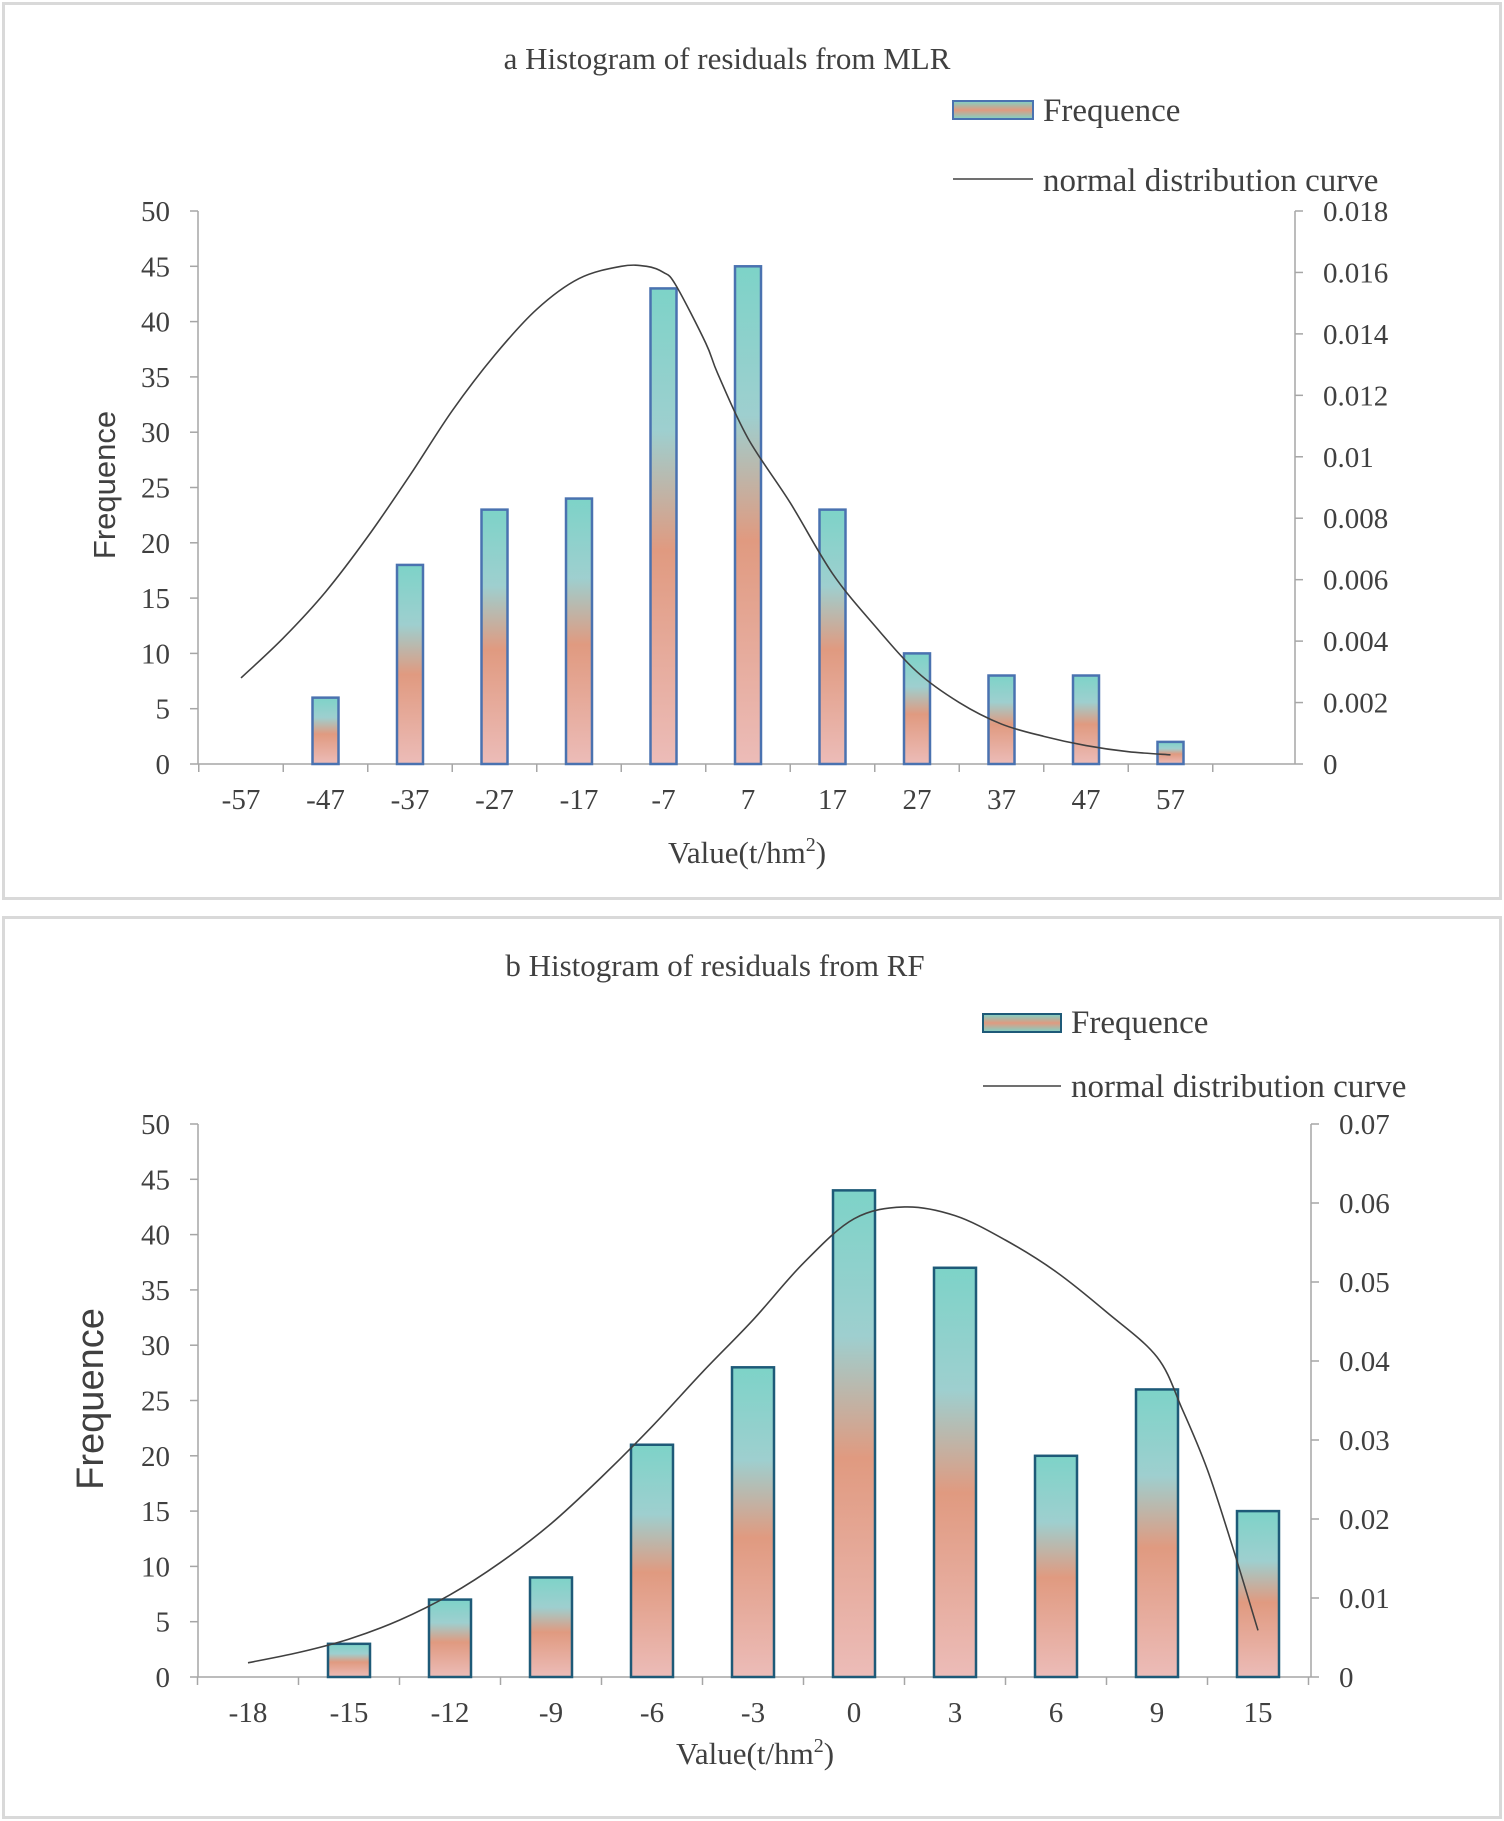  I want to click on legend-b-line-label: normal distribution curve, so click(1238, 1087).